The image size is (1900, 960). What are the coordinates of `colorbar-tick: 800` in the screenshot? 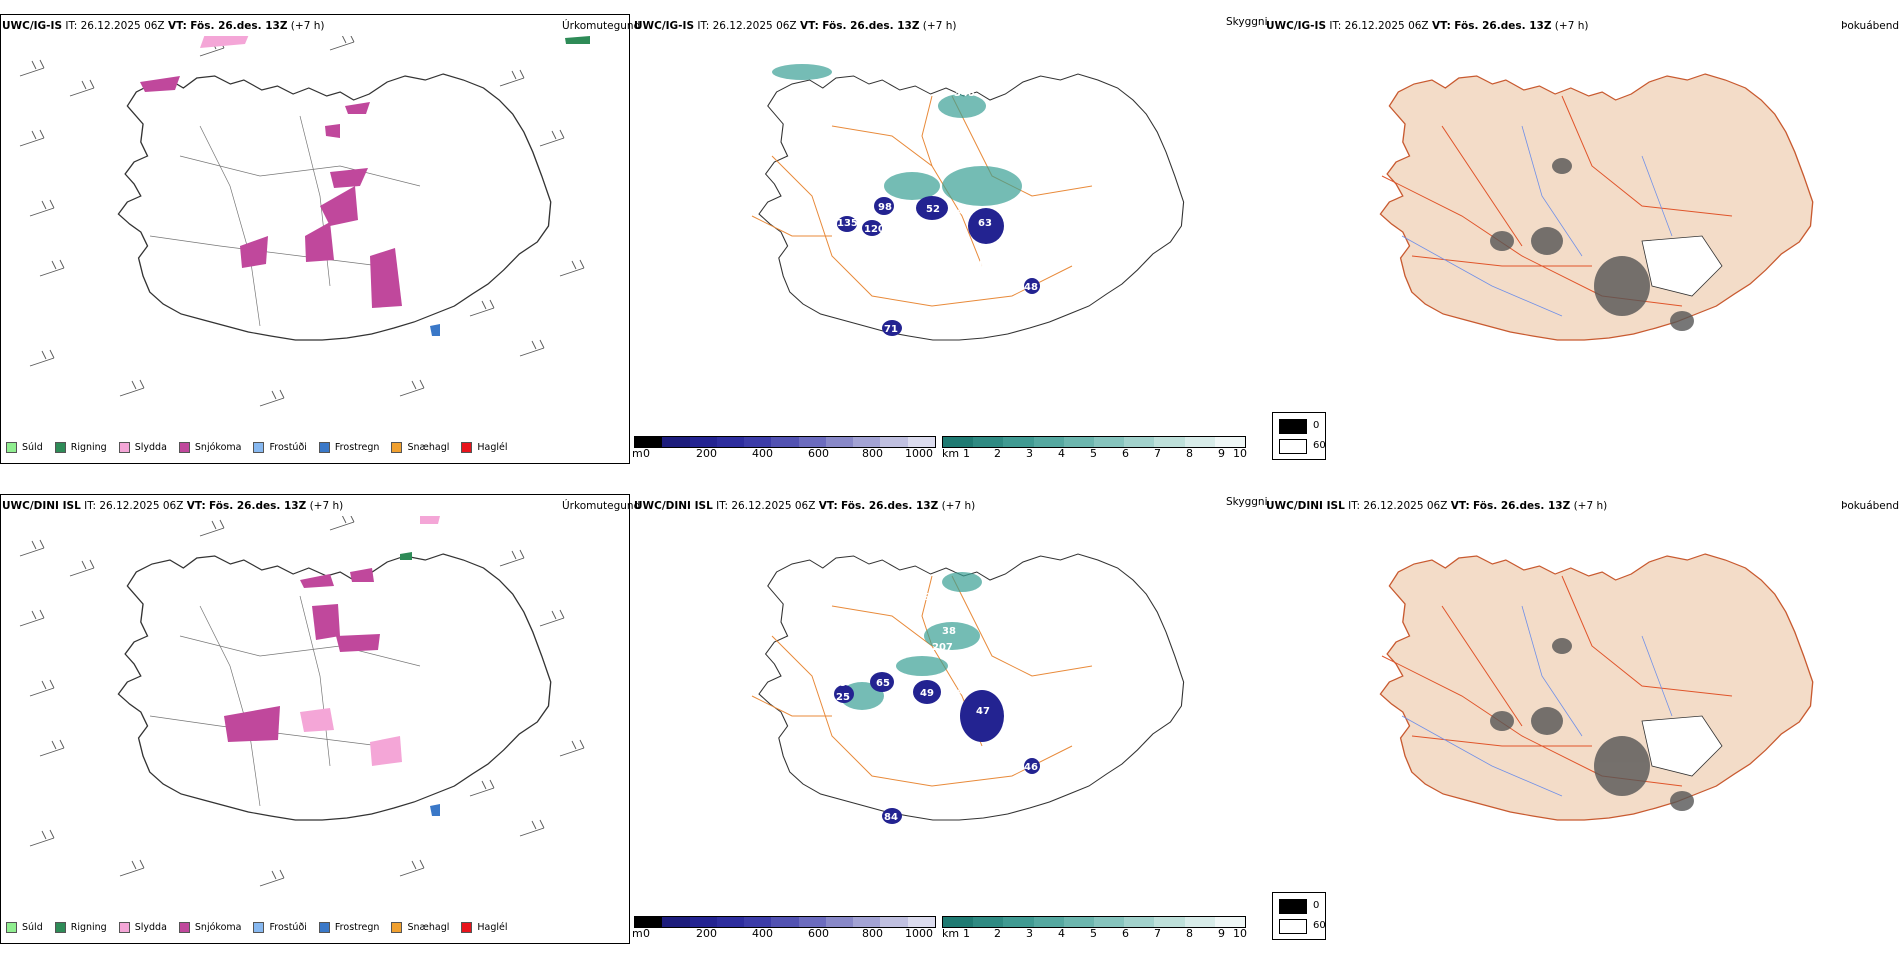 It's located at (872, 933).